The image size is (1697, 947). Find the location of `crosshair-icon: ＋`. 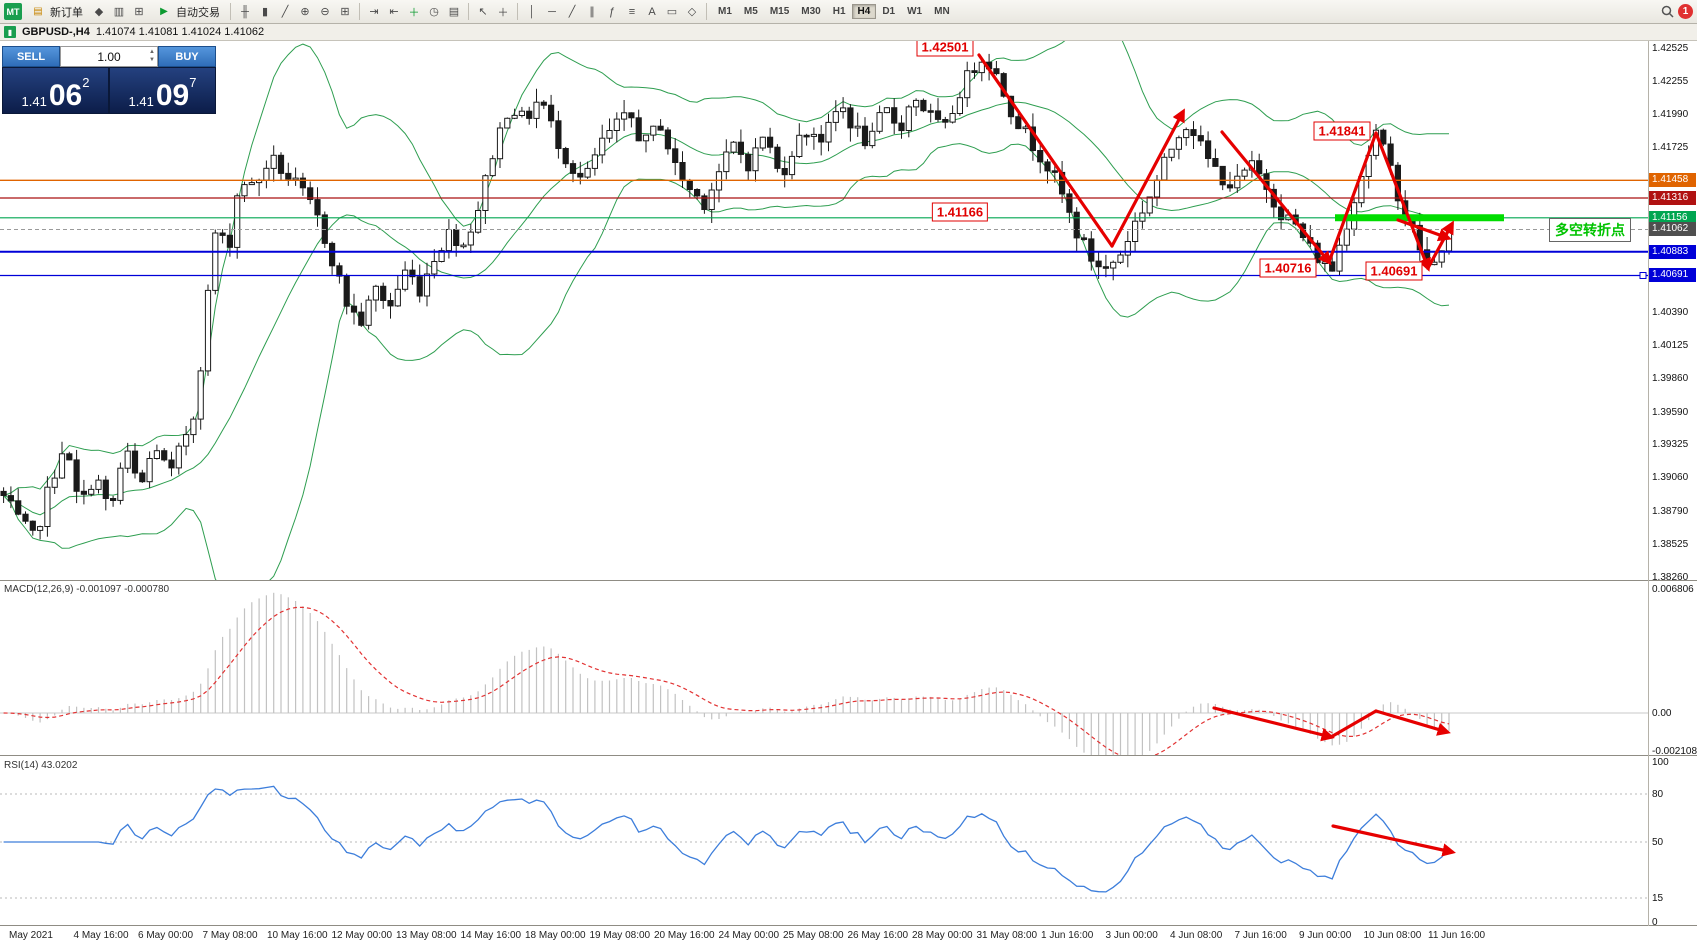

crosshair-icon: ＋ is located at coordinates (503, 12).